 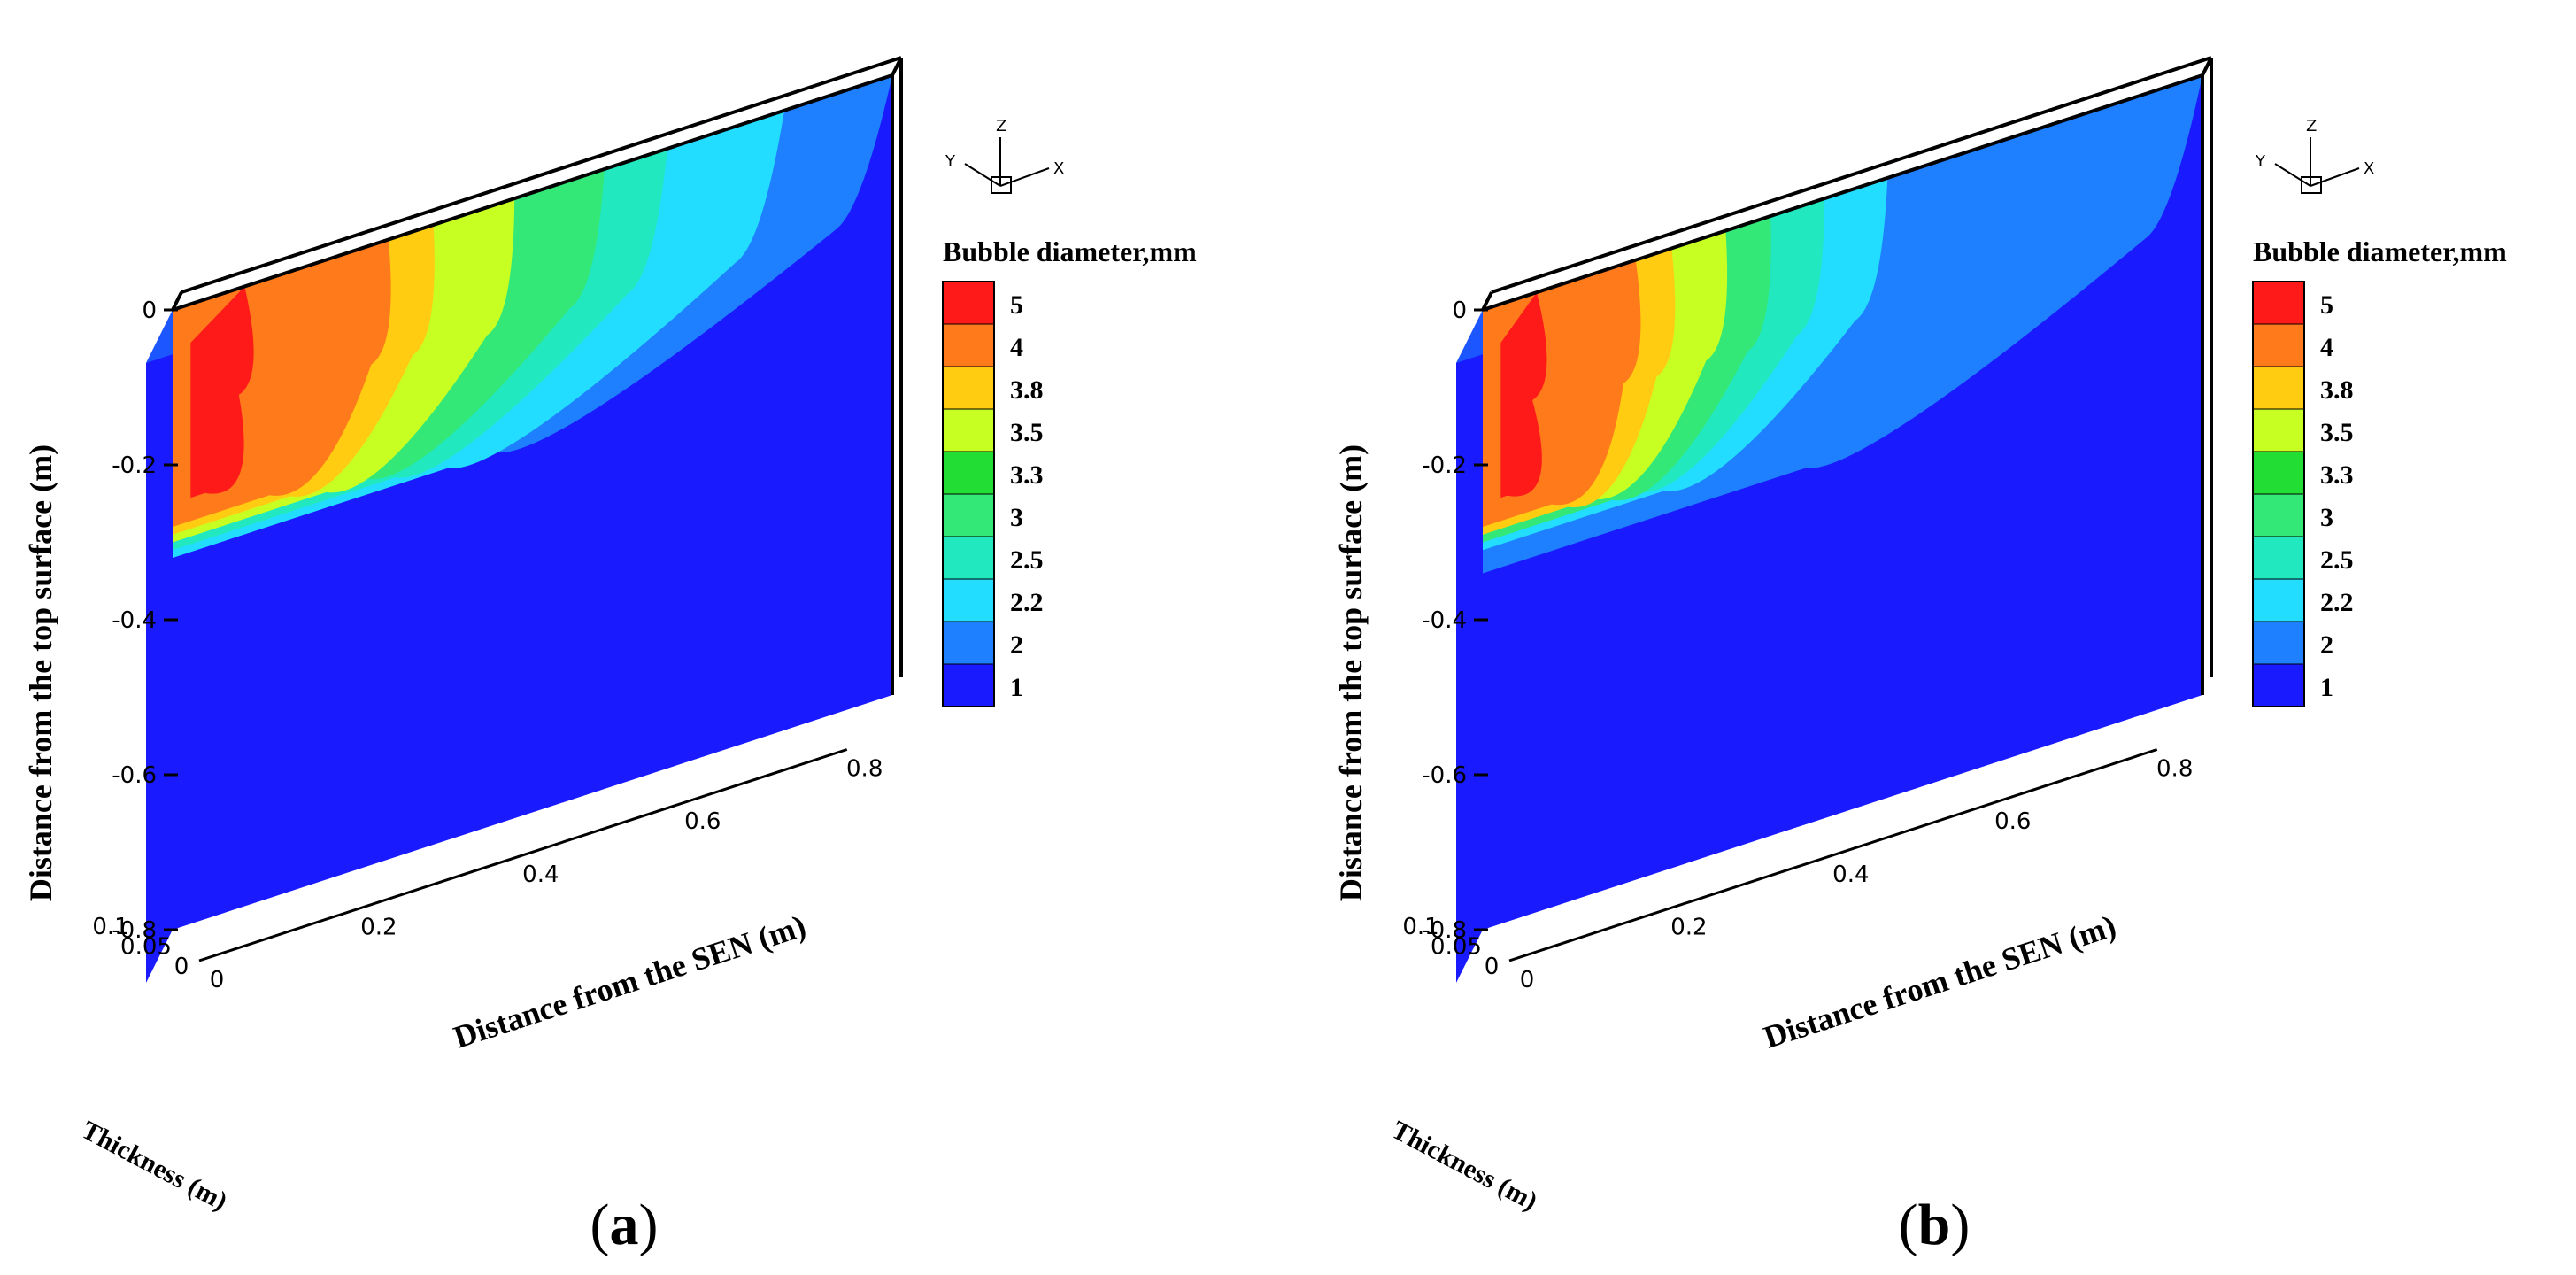 I want to click on x-tick-label: 0, so click(x=1527, y=980).